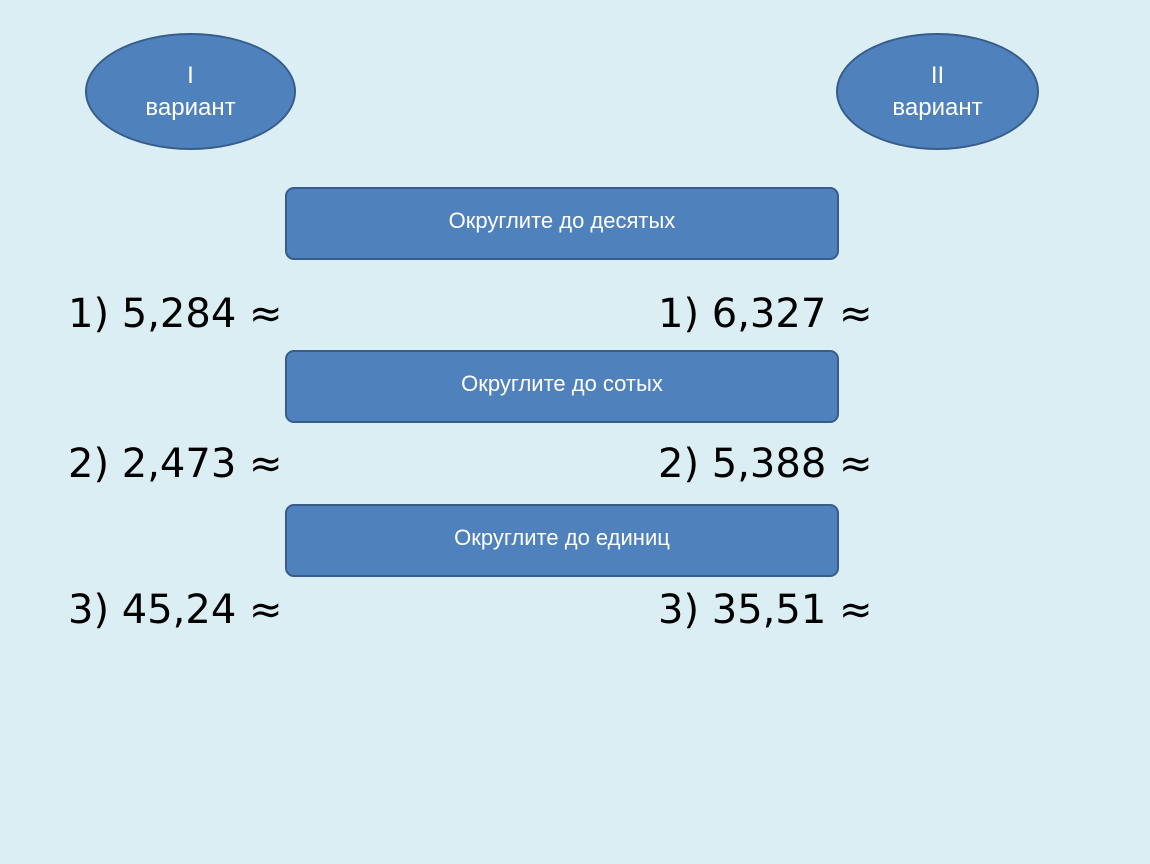 Image resolution: width=1150 pixels, height=864 pixels. I want to click on variant-2-problem-3: 3) 35,51 ≈, so click(765, 610).